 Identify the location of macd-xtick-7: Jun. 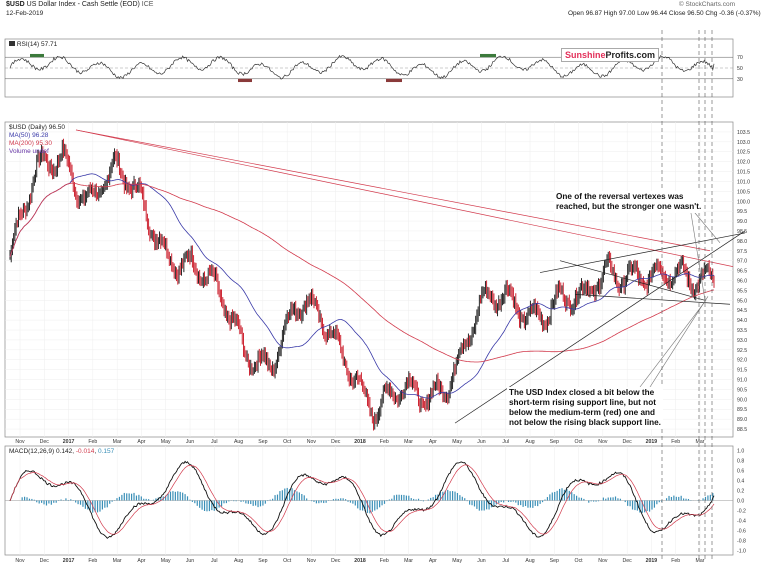
(190, 561).